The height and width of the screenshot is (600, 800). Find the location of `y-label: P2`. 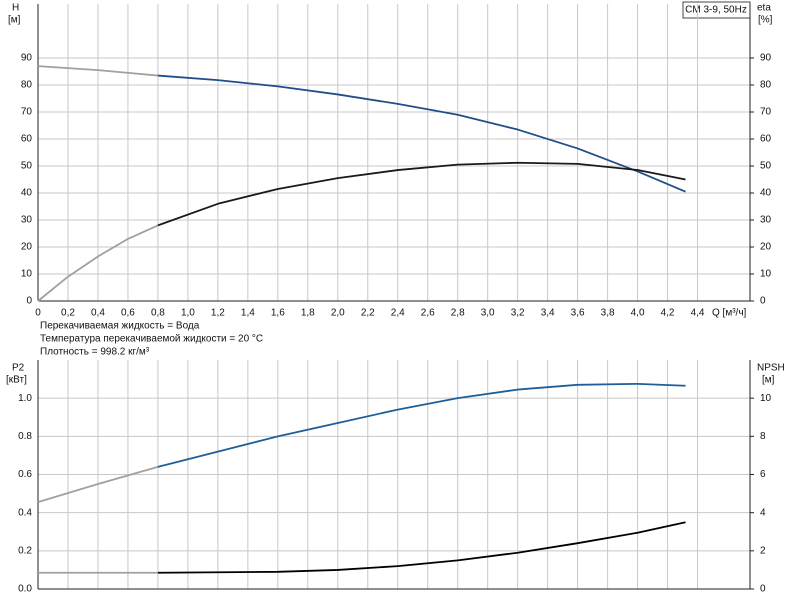

y-label: P2 is located at coordinates (18, 368).